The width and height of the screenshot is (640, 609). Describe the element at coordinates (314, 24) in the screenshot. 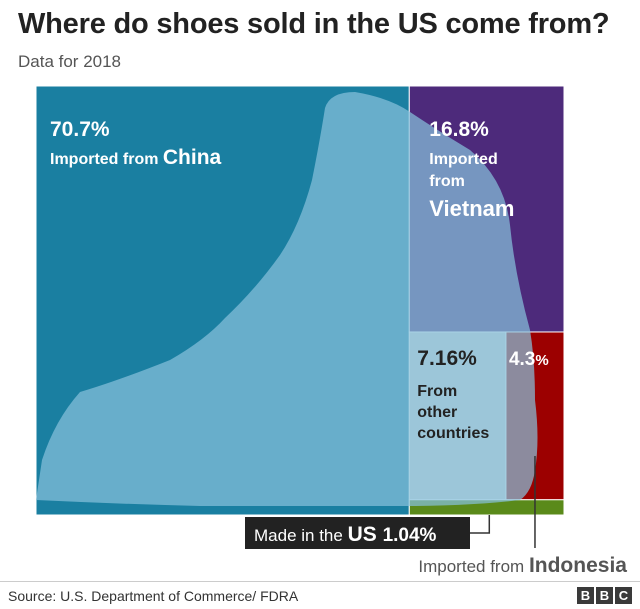

I see `chart-title: Where do shoes sold in the US come from?` at that location.